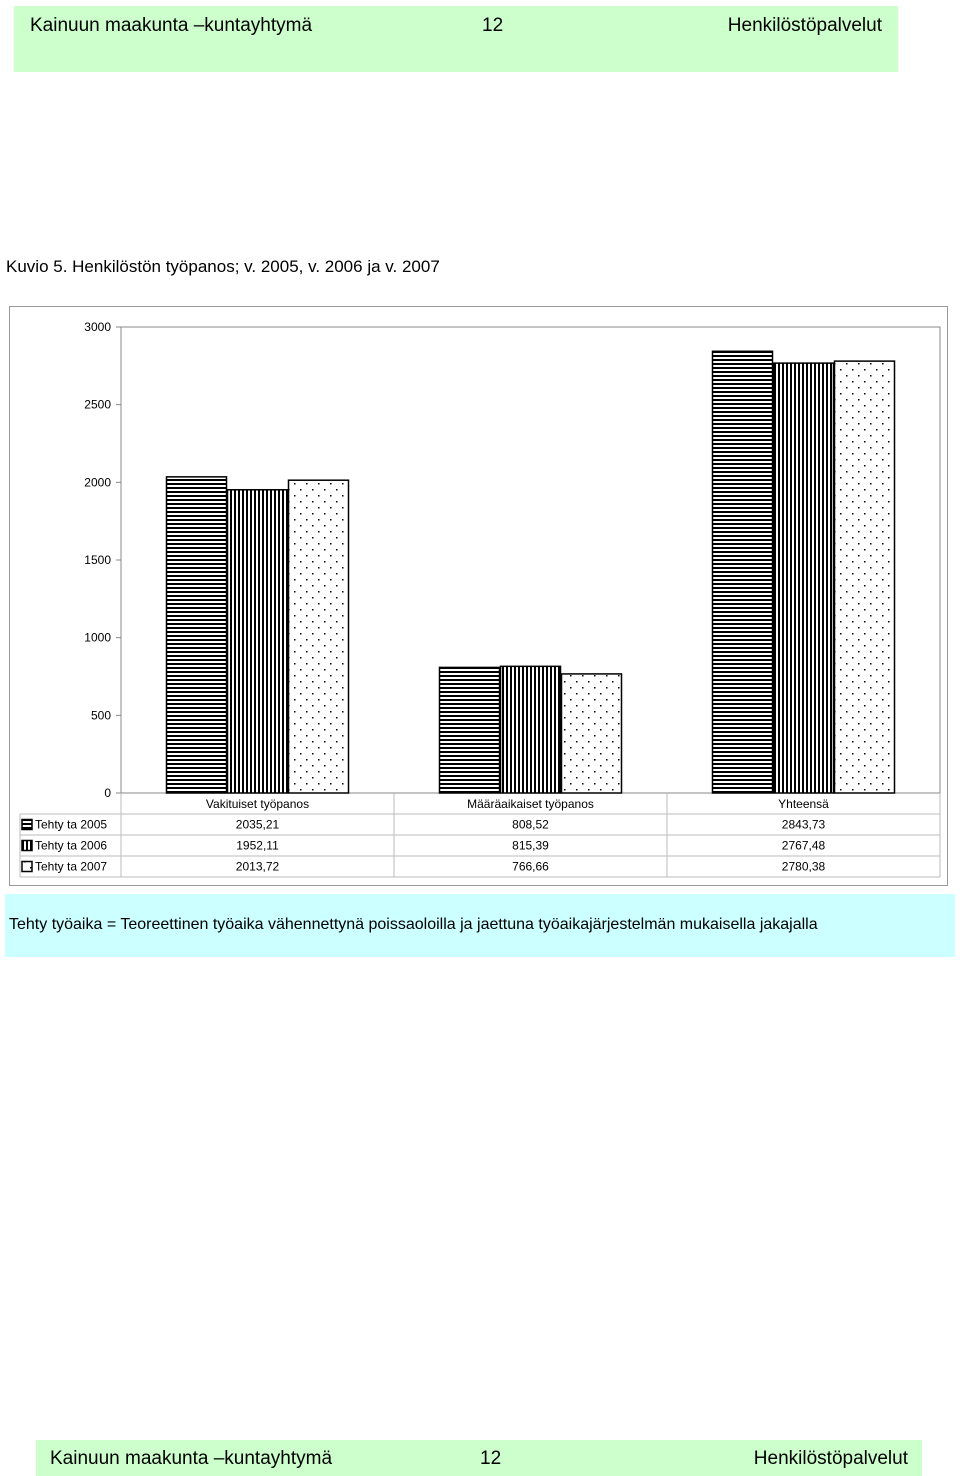 This screenshot has width=960, height=1476. What do you see at coordinates (804, 825) in the screenshot?
I see `data-label: 2843,73` at bounding box center [804, 825].